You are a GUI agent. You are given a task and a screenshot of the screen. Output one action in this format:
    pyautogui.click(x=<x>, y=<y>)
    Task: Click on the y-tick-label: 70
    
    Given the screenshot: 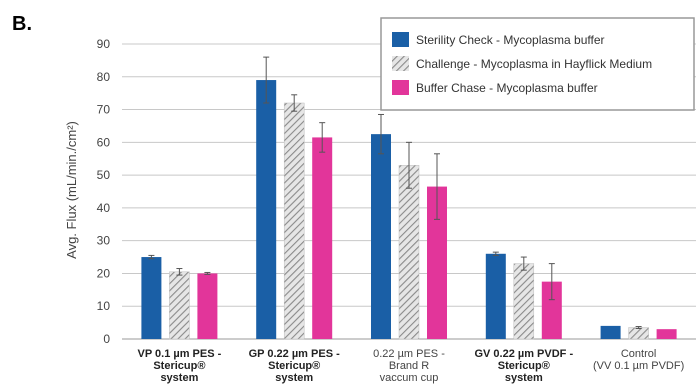 What is the action you would take?
    pyautogui.click(x=104, y=110)
    